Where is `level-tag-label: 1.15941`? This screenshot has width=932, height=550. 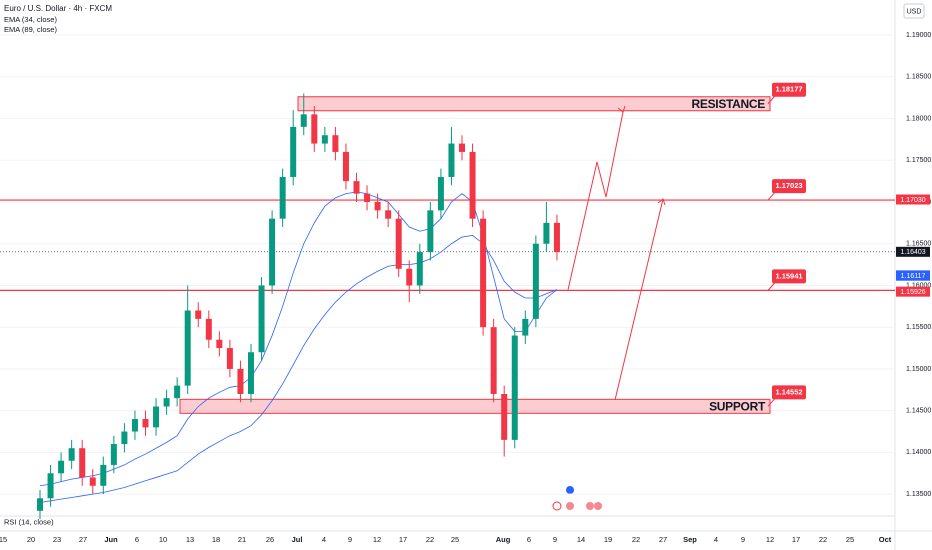 level-tag-label: 1.15941 is located at coordinates (788, 275).